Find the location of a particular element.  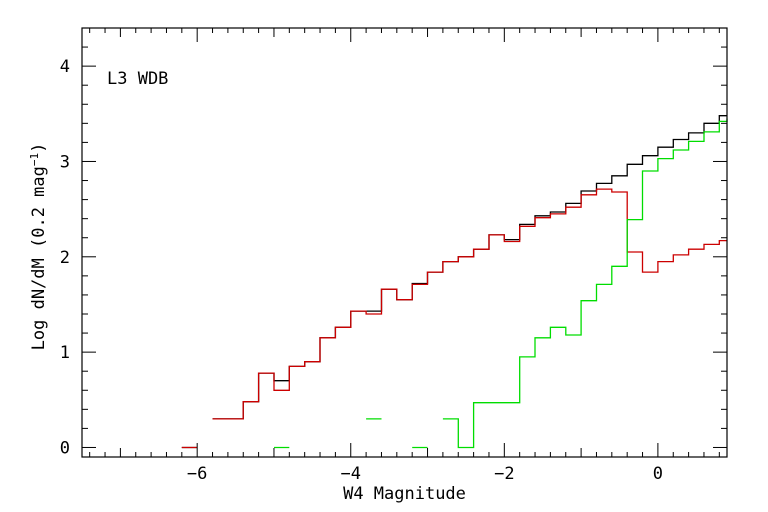

x-tick-label: 0 is located at coordinates (658, 474).